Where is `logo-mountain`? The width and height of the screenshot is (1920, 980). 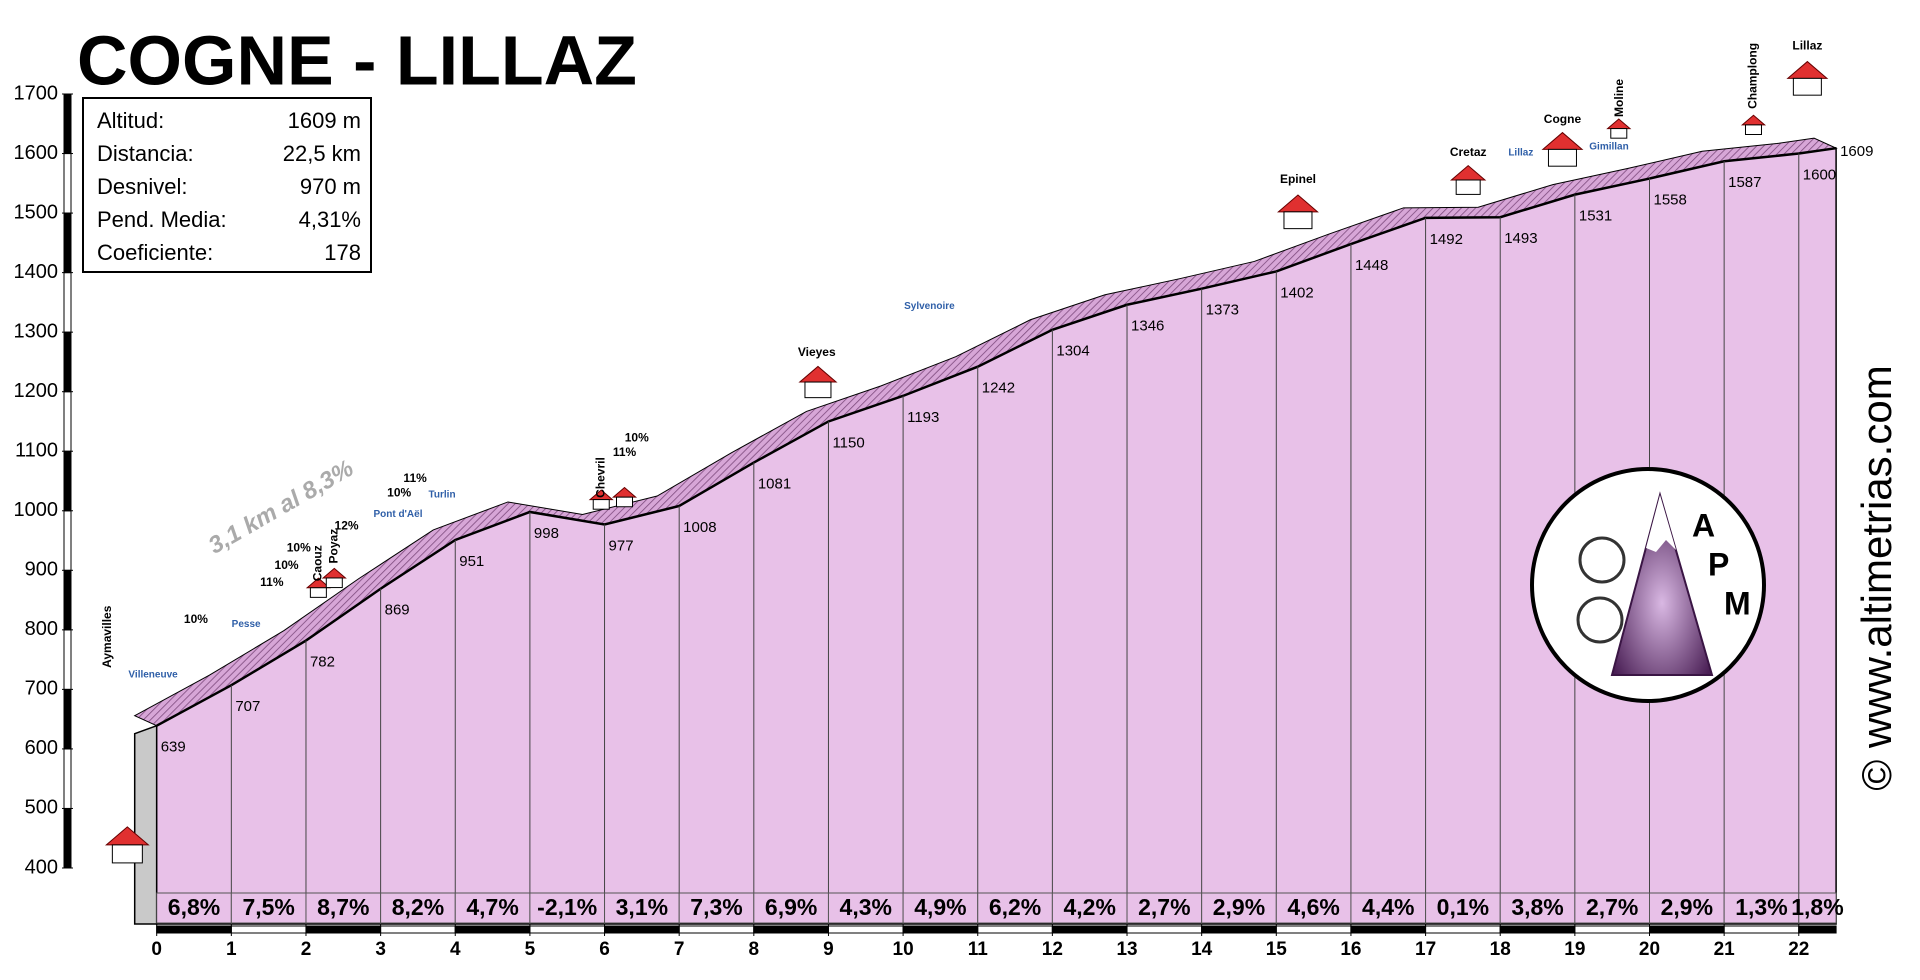 logo-mountain is located at coordinates (1662, 583).